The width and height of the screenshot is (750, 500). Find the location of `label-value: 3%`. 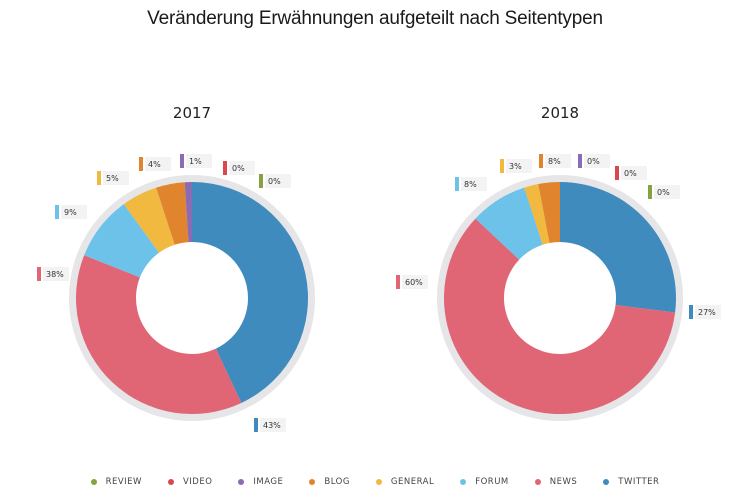

label-value: 3% is located at coordinates (515, 166).